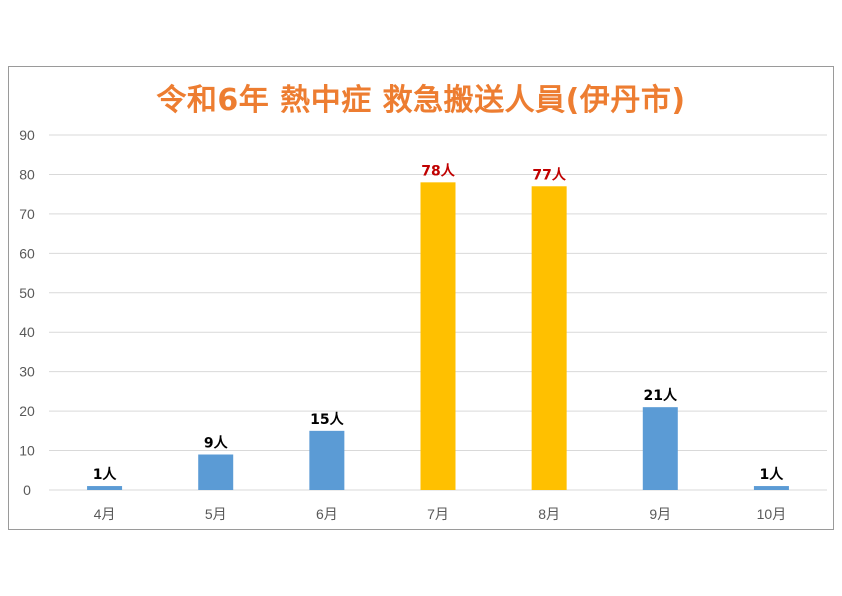 Image resolution: width=842 pixels, height=596 pixels. I want to click on y-tick-label: 50, so click(27, 293).